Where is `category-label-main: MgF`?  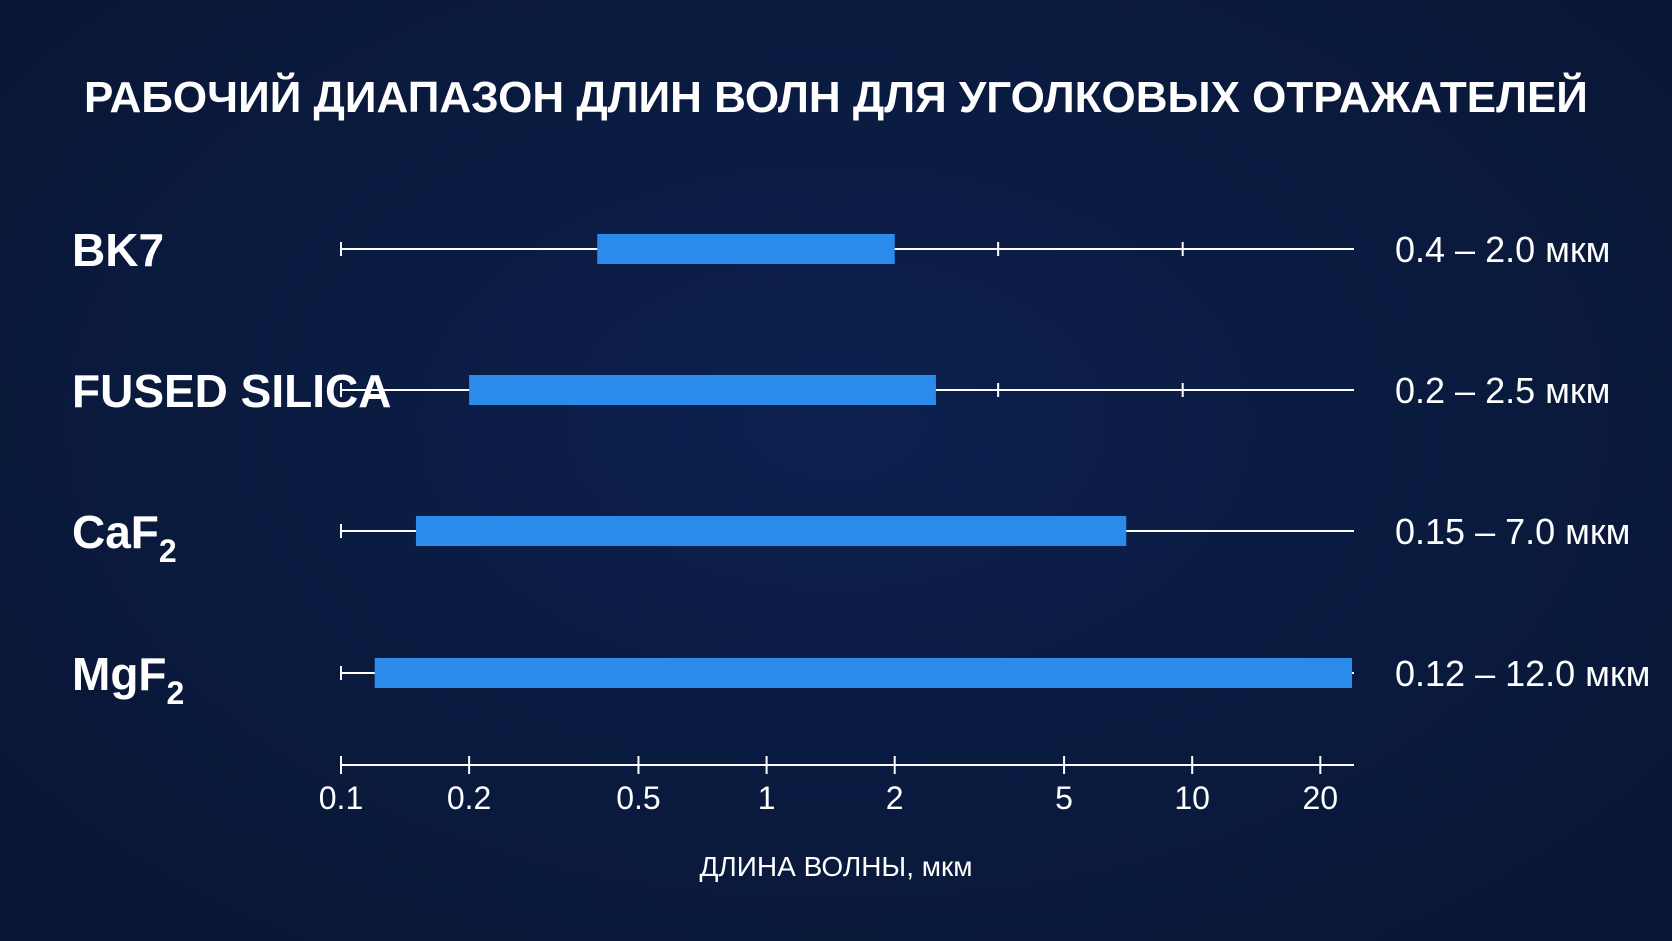 category-label-main: MgF is located at coordinates (119, 674).